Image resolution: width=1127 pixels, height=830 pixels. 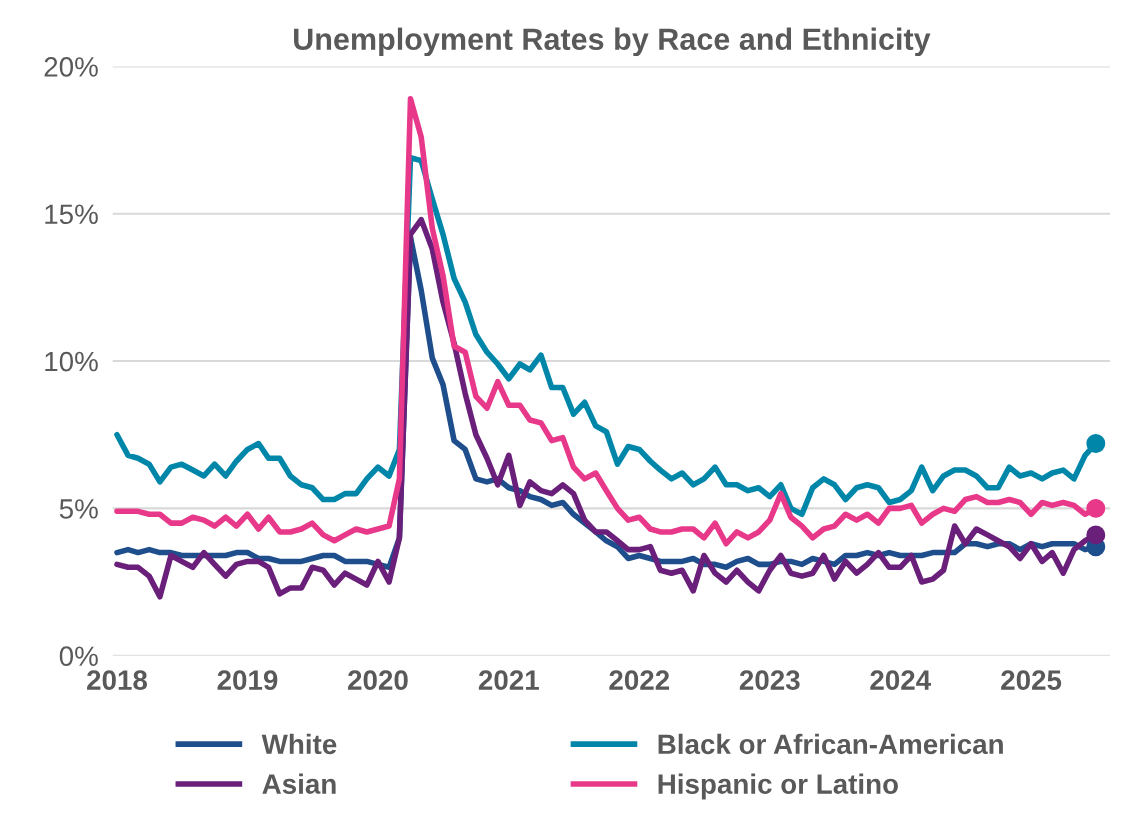 I want to click on legend-label: Black or African-American, so click(x=830, y=744).